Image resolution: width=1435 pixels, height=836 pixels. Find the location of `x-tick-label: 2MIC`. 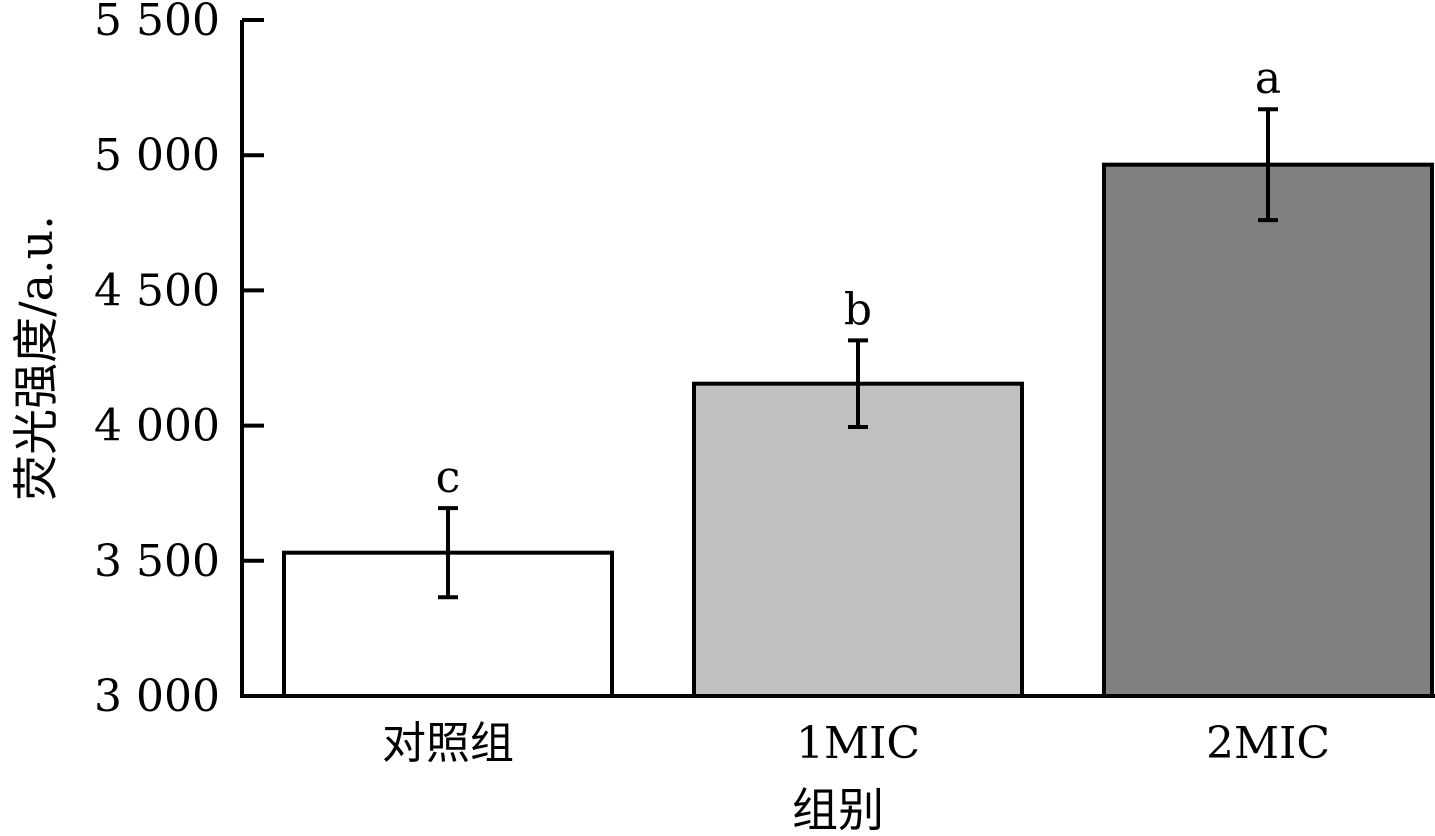

x-tick-label: 2MIC is located at coordinates (1268, 743).